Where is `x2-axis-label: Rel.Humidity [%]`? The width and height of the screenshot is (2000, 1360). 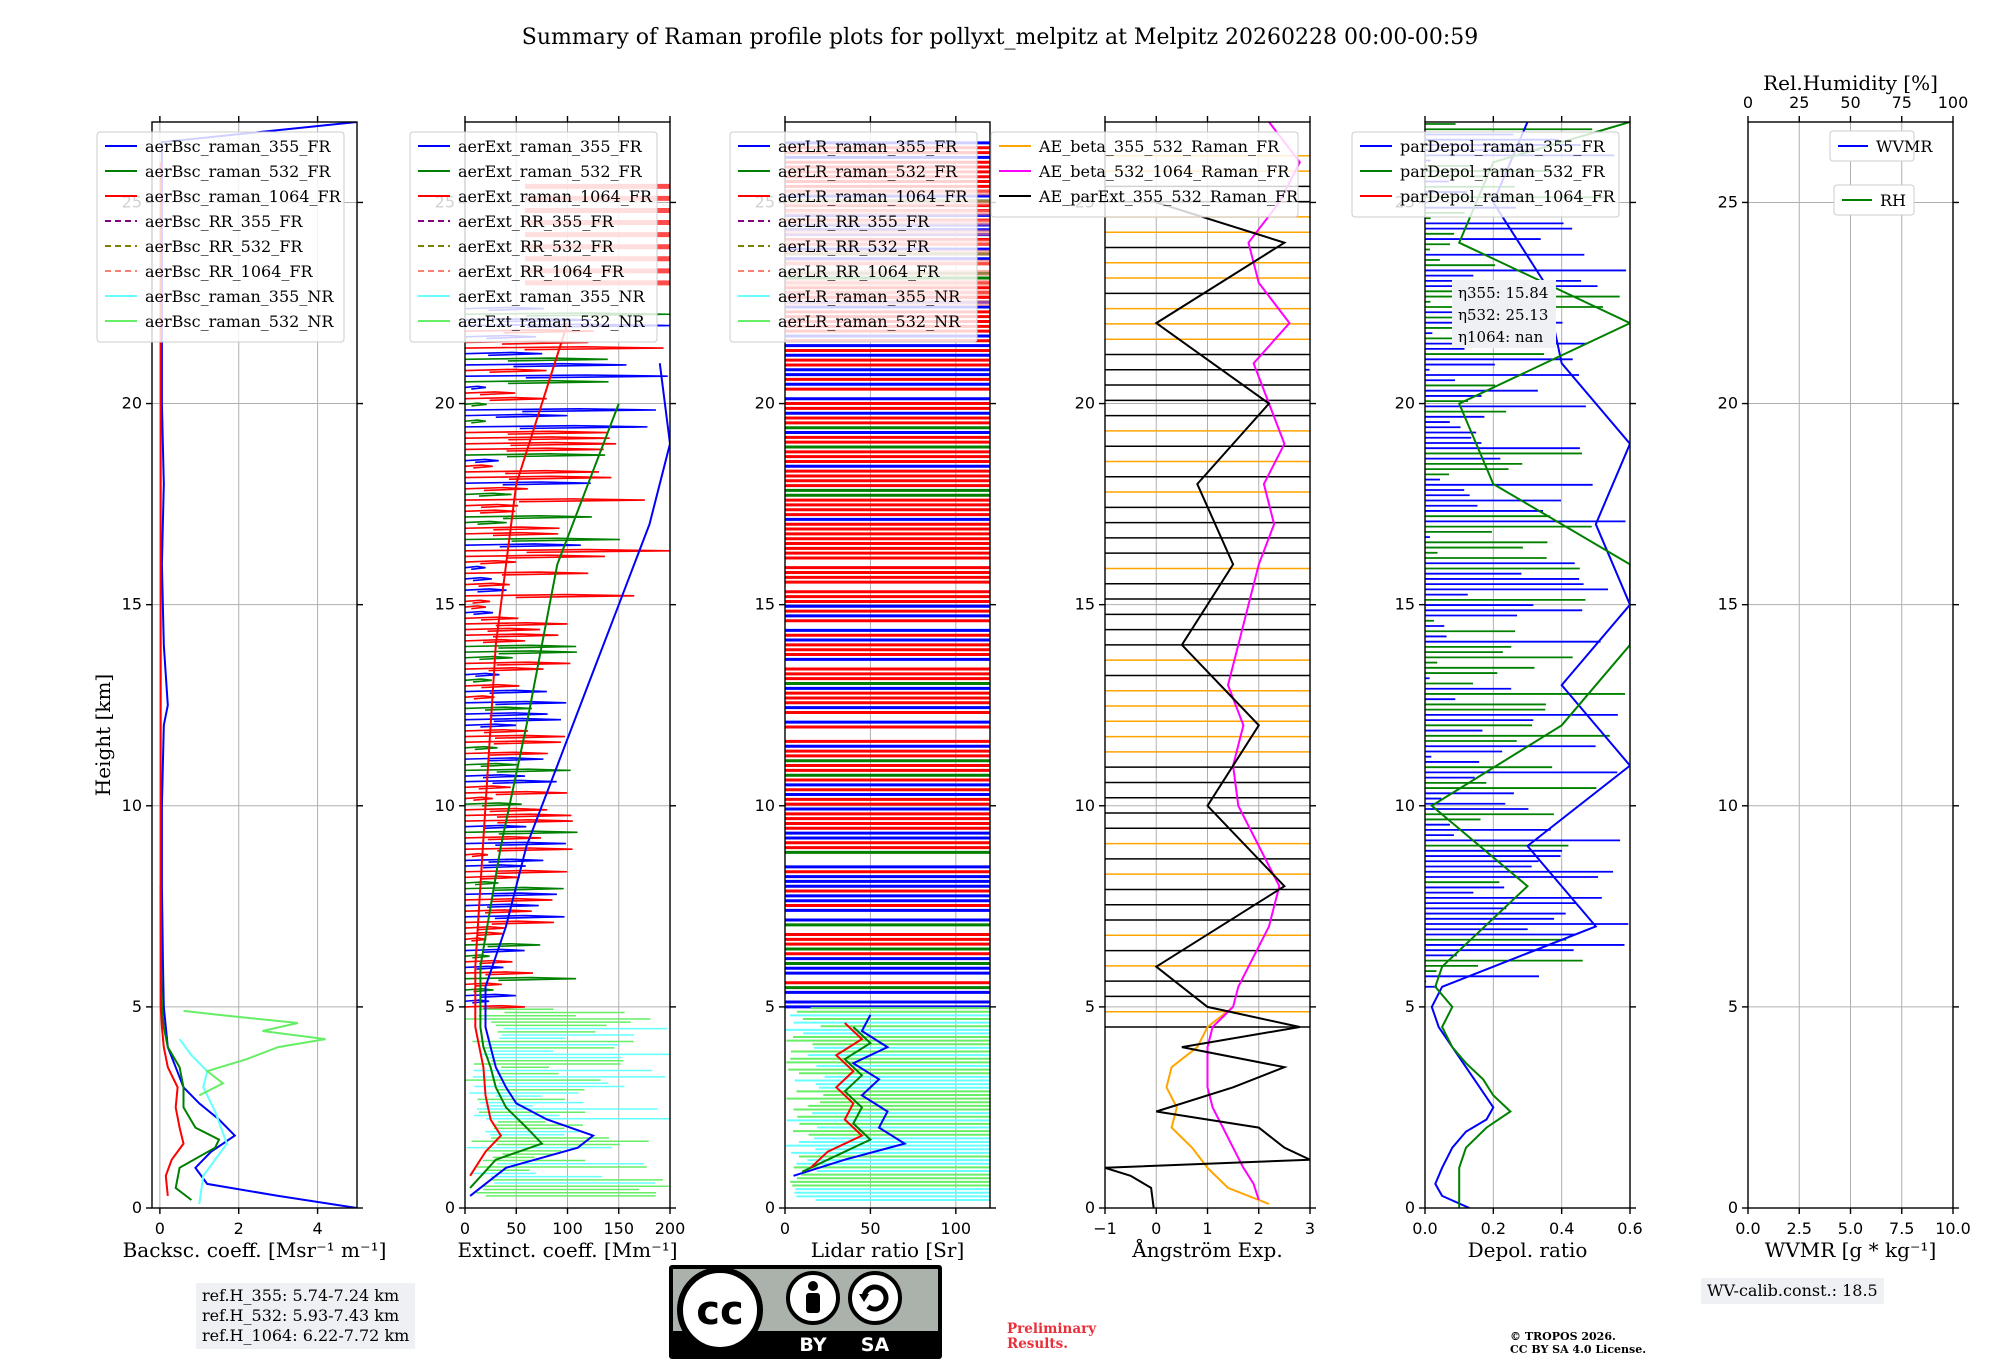
x2-axis-label: Rel.Humidity [%] is located at coordinates (1850, 83).